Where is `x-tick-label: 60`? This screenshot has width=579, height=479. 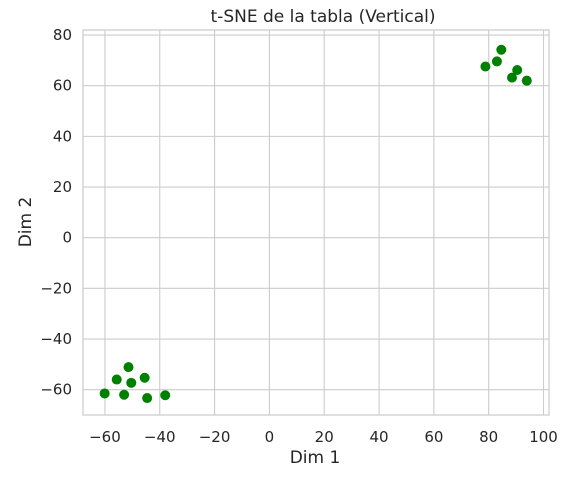 x-tick-label: 60 is located at coordinates (433, 437).